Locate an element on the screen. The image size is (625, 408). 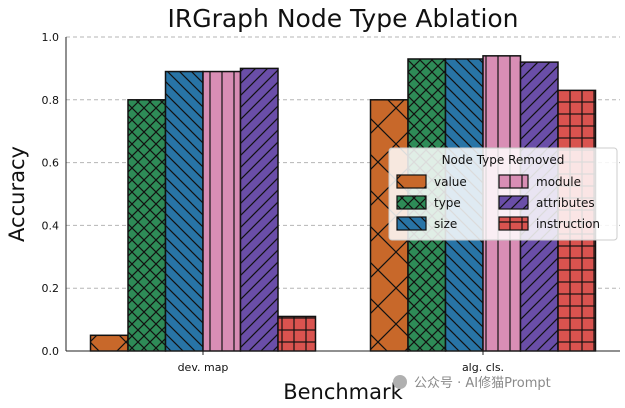
y-axis-label: Accuracy is located at coordinates (17, 194).